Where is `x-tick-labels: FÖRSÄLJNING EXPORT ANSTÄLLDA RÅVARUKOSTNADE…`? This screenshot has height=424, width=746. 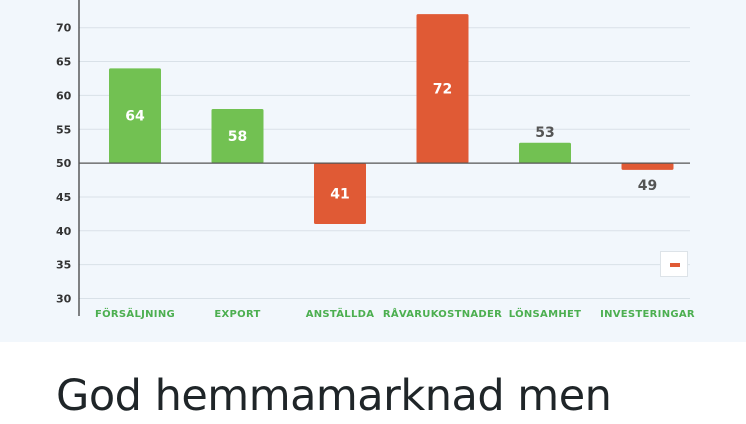 x-tick-labels: FÖRSÄLJNING EXPORT ANSTÄLLDA RÅVARUKOSTNADE… is located at coordinates (395, 313).